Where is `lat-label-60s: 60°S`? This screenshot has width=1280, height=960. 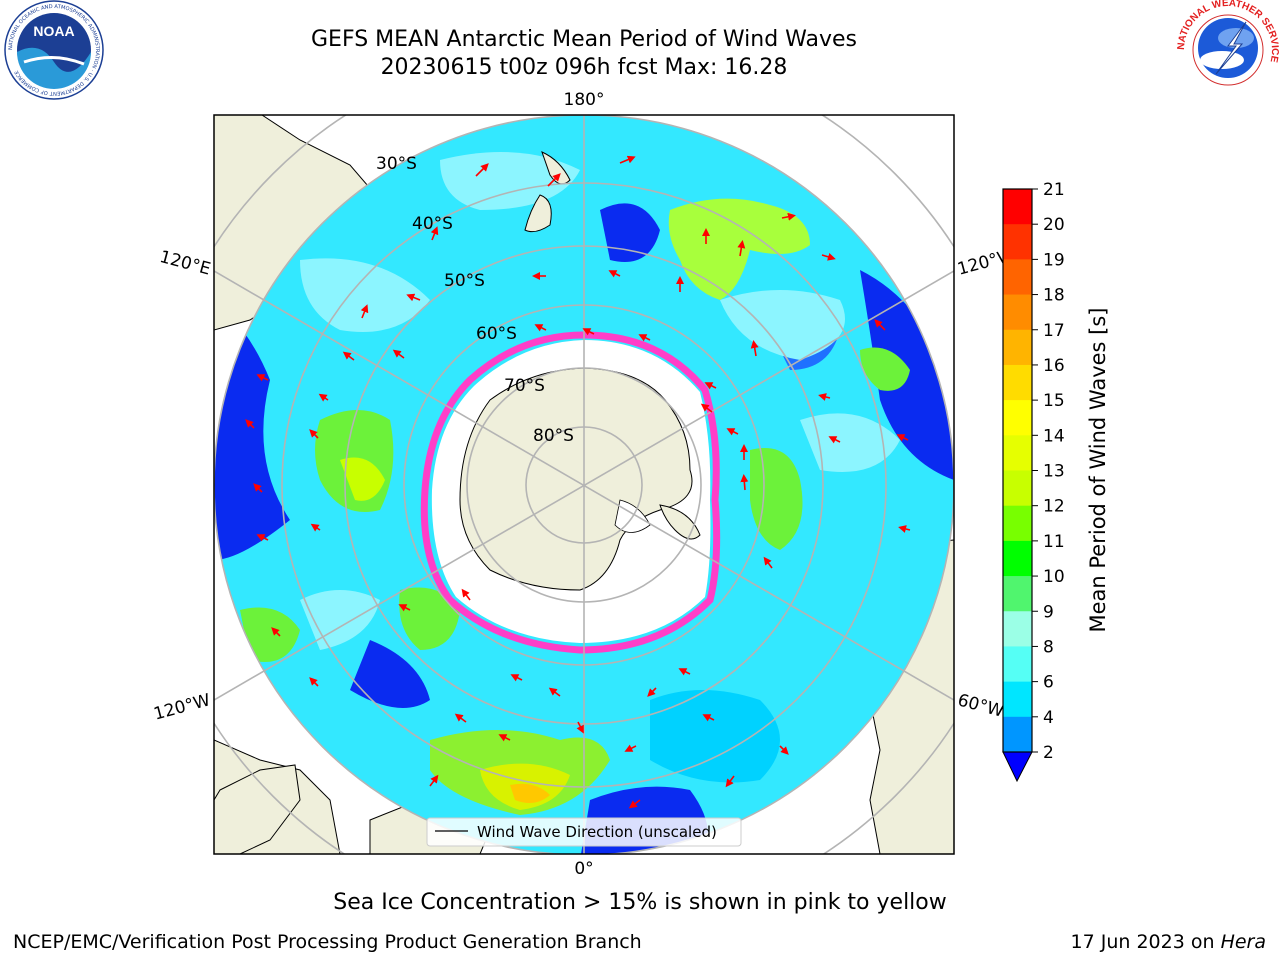 lat-label-60s: 60°S is located at coordinates (496, 334).